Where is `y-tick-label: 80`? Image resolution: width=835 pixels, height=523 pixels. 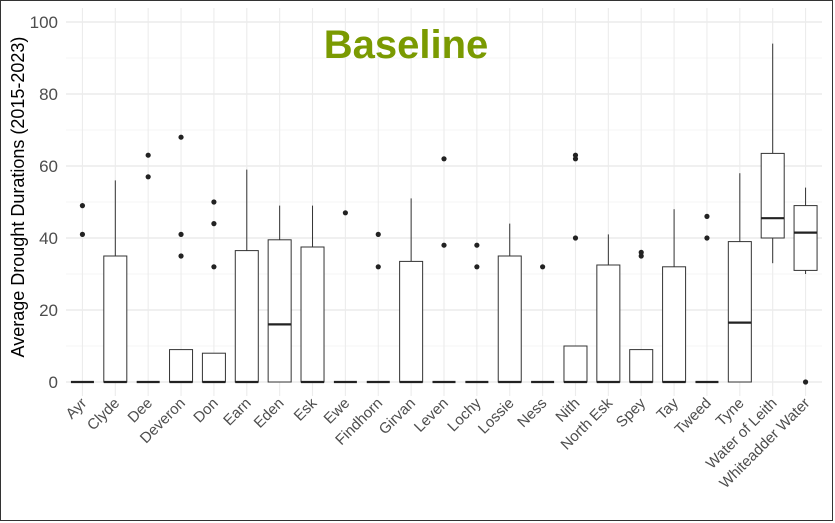
y-tick-label: 80 is located at coordinates (48, 94).